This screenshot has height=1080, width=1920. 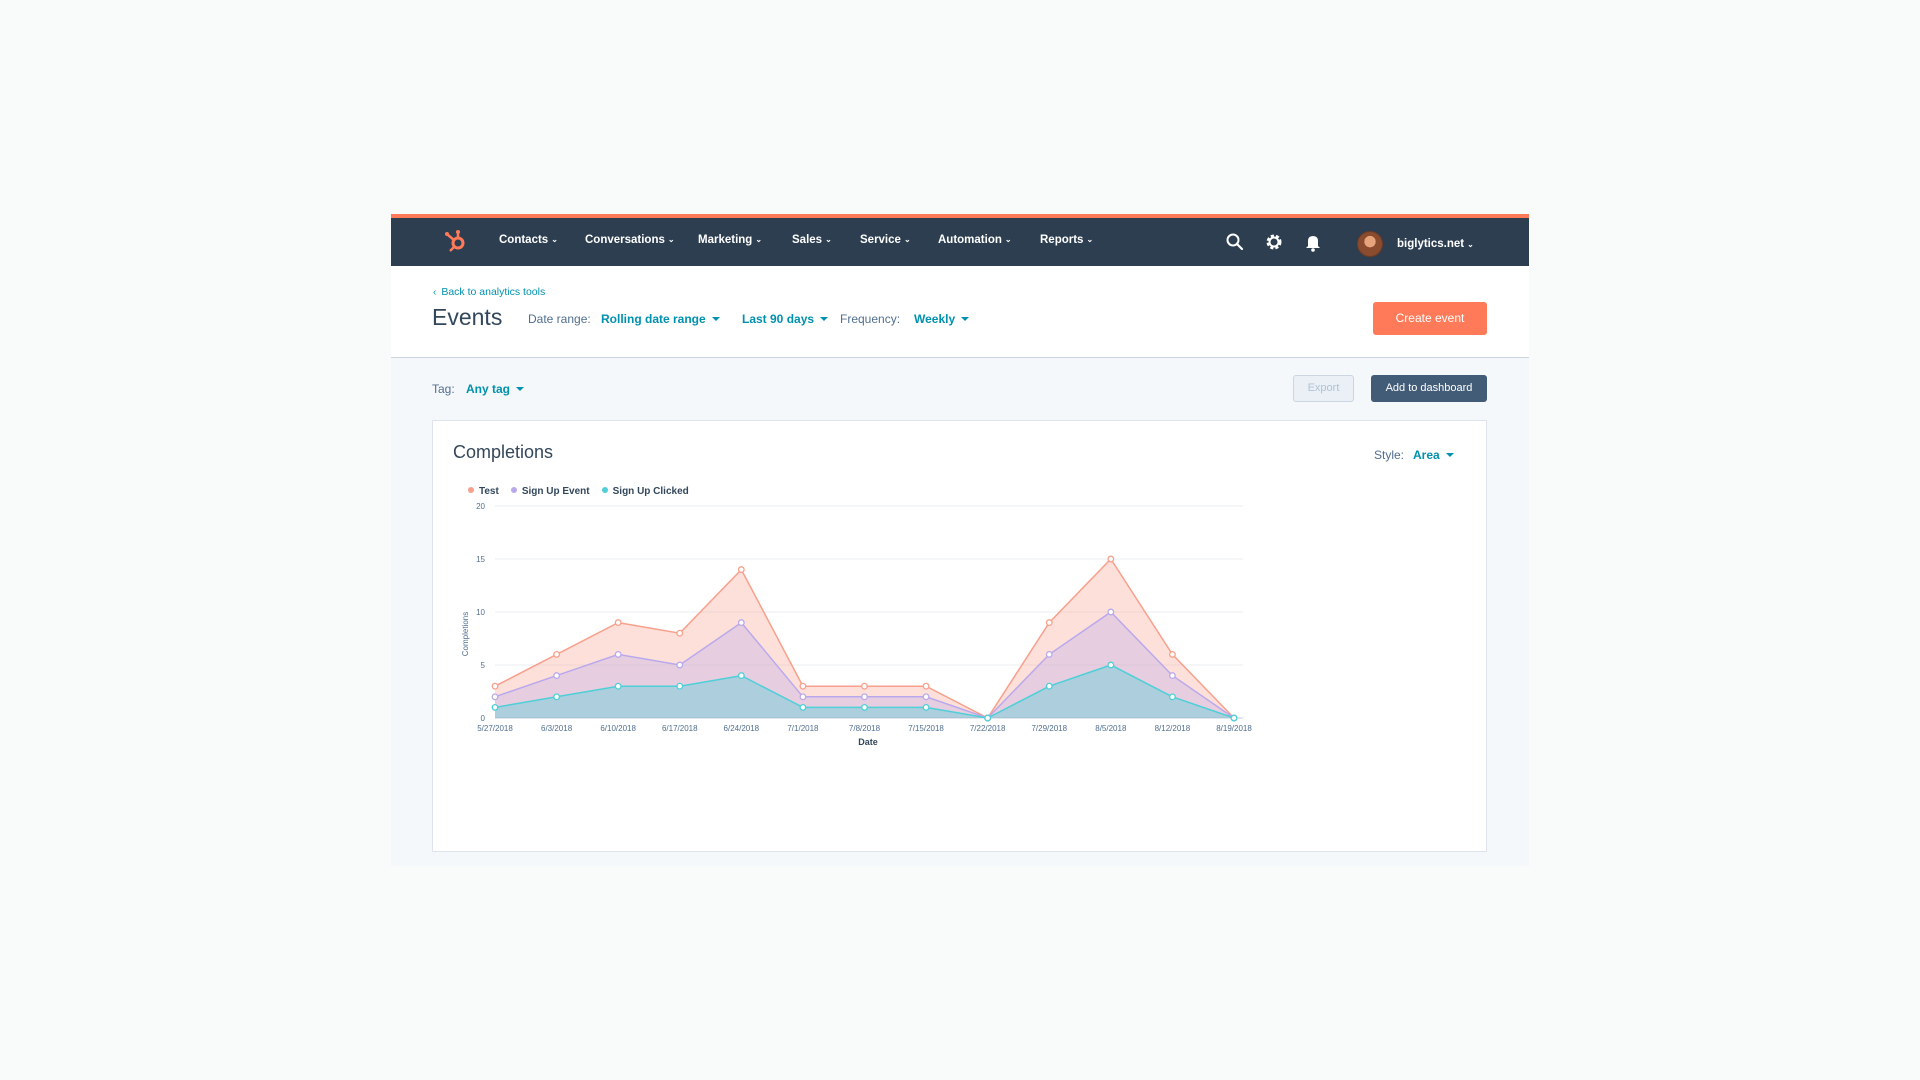 I want to click on style-dropdown: Area, so click(x=1433, y=455).